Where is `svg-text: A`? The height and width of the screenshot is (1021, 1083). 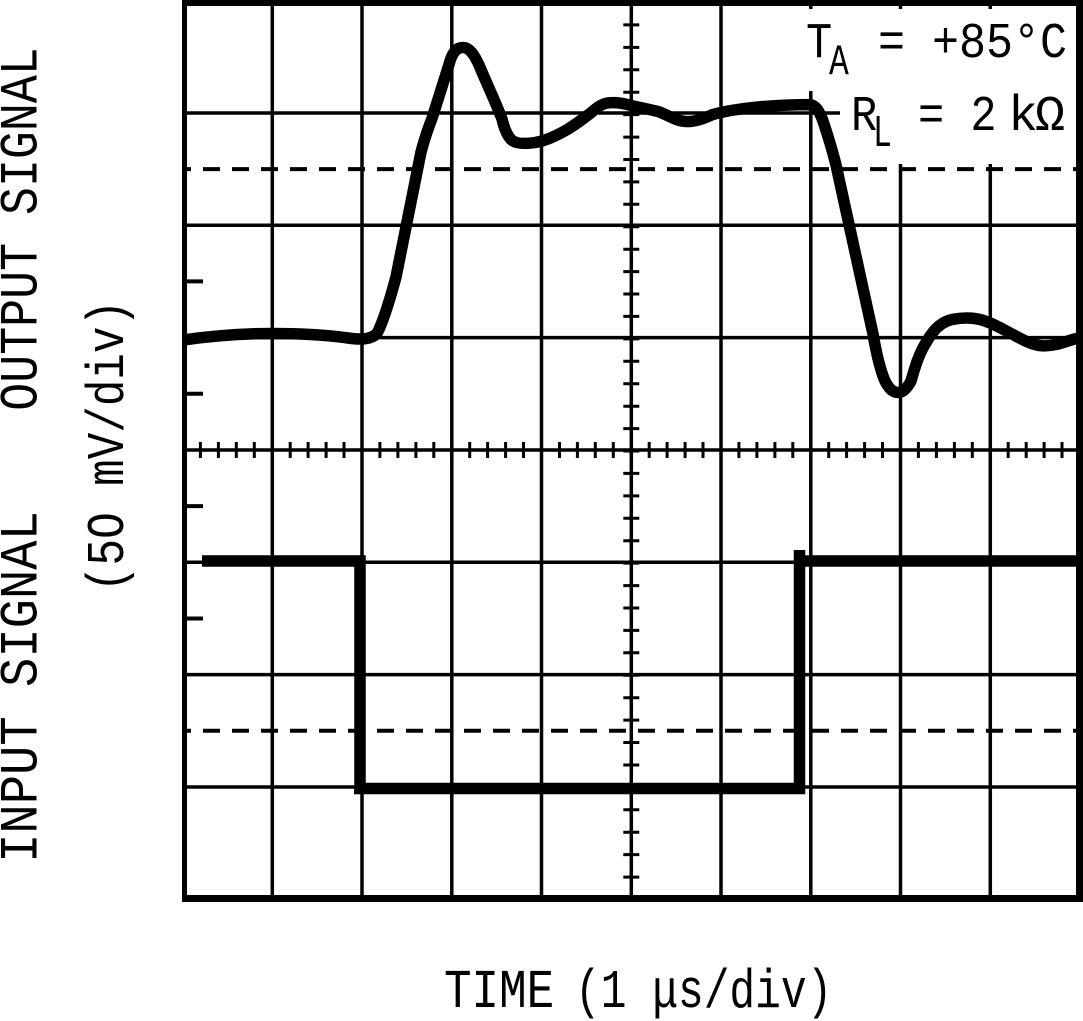 svg-text: A is located at coordinates (839, 63).